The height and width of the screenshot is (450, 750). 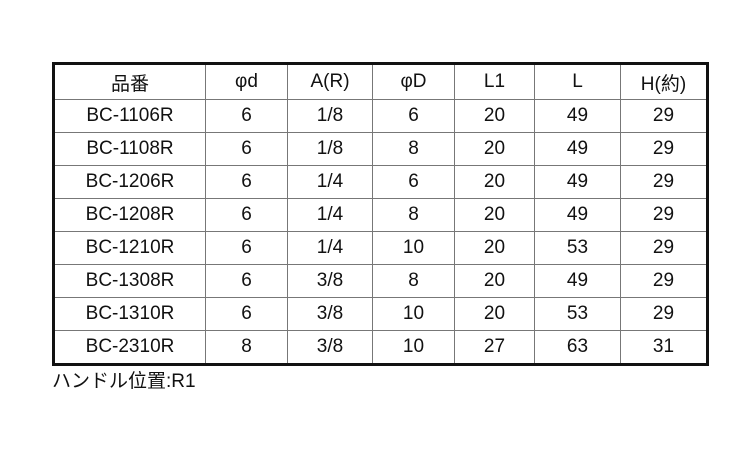 I want to click on table-cell: BC-1106R, so click(x=129, y=116).